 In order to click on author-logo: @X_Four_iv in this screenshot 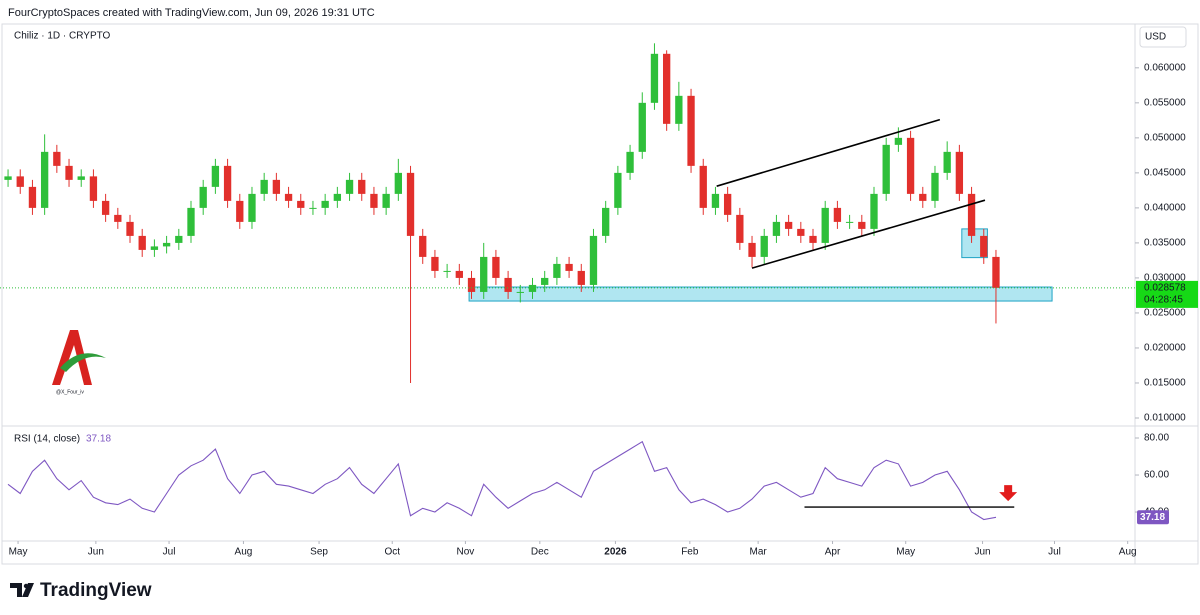, I will do `click(79, 362)`.